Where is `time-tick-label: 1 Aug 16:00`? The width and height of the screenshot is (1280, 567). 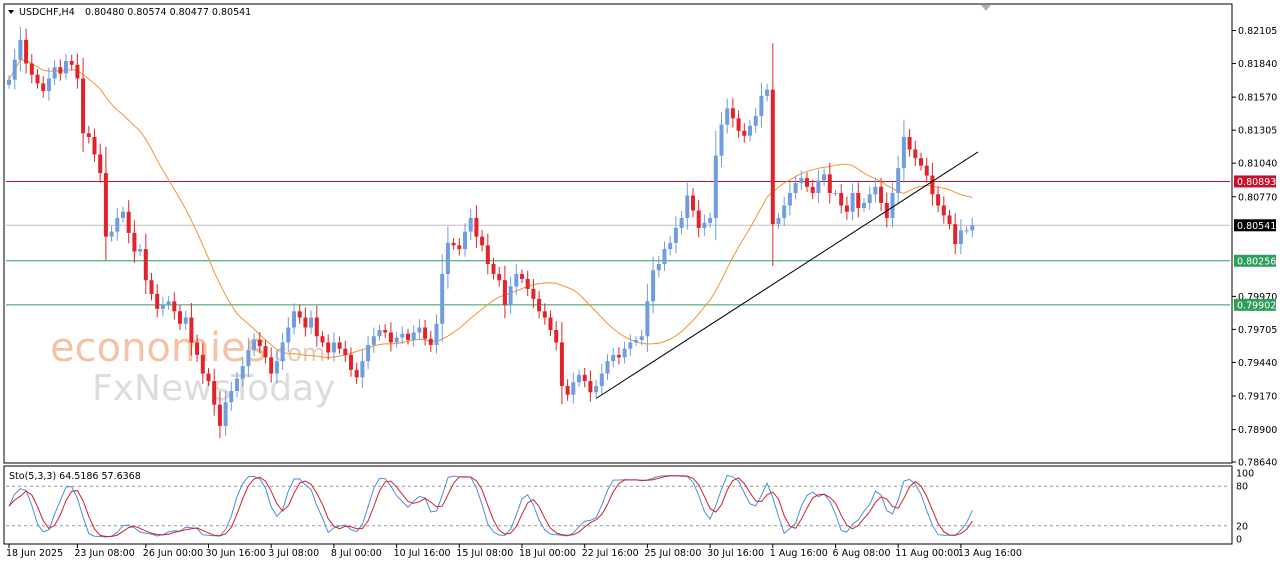
time-tick-label: 1 Aug 16:00 is located at coordinates (799, 553).